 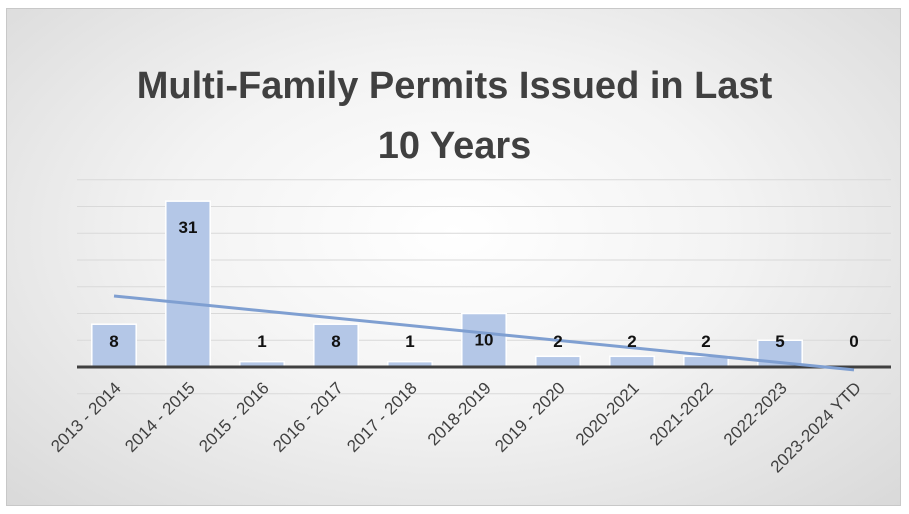 I want to click on x-tick-label: 2017 - 2018, so click(x=382, y=417).